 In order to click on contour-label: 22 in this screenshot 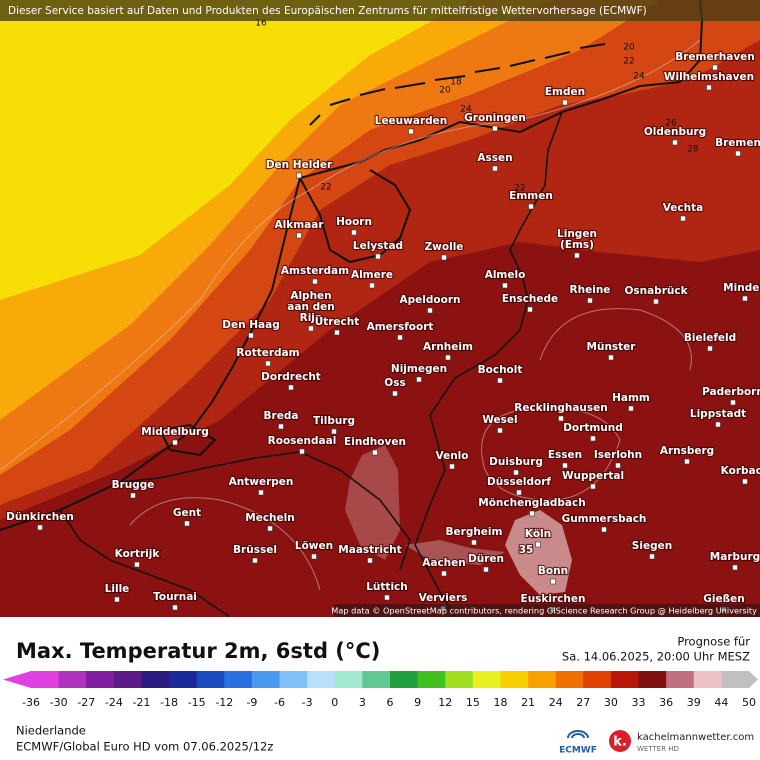, I will do `click(519, 189)`.